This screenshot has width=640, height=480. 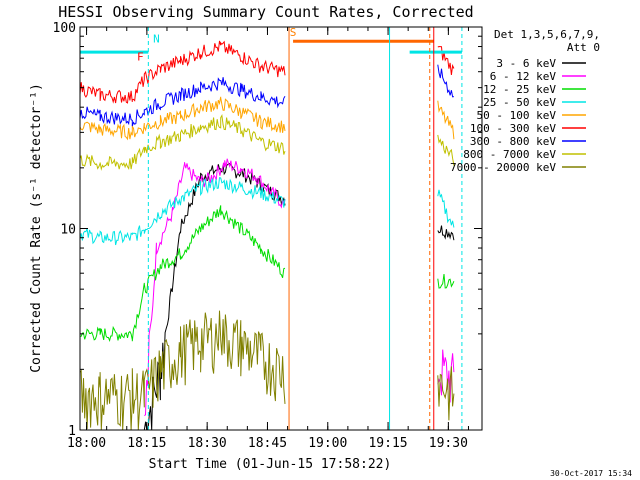 I want to click on legend-label-1: 6 - 12 keV, so click(x=523, y=76).